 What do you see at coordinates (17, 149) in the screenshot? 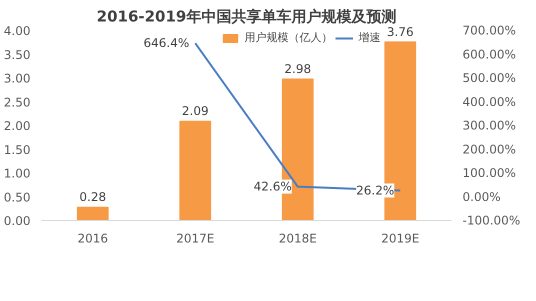
I see `y-tick-label: 1.50` at bounding box center [17, 149].